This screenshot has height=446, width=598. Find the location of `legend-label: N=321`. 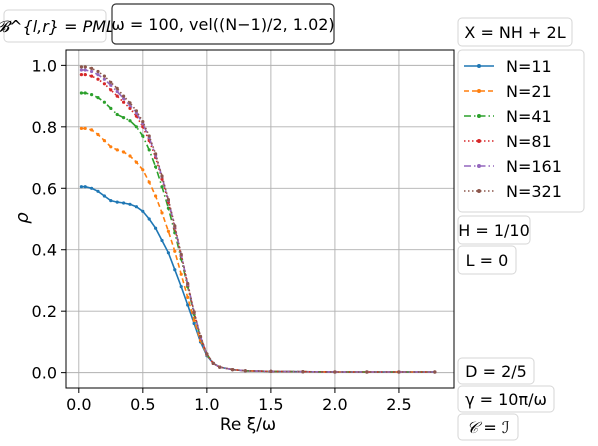

legend-label: N=321 is located at coordinates (534, 191).